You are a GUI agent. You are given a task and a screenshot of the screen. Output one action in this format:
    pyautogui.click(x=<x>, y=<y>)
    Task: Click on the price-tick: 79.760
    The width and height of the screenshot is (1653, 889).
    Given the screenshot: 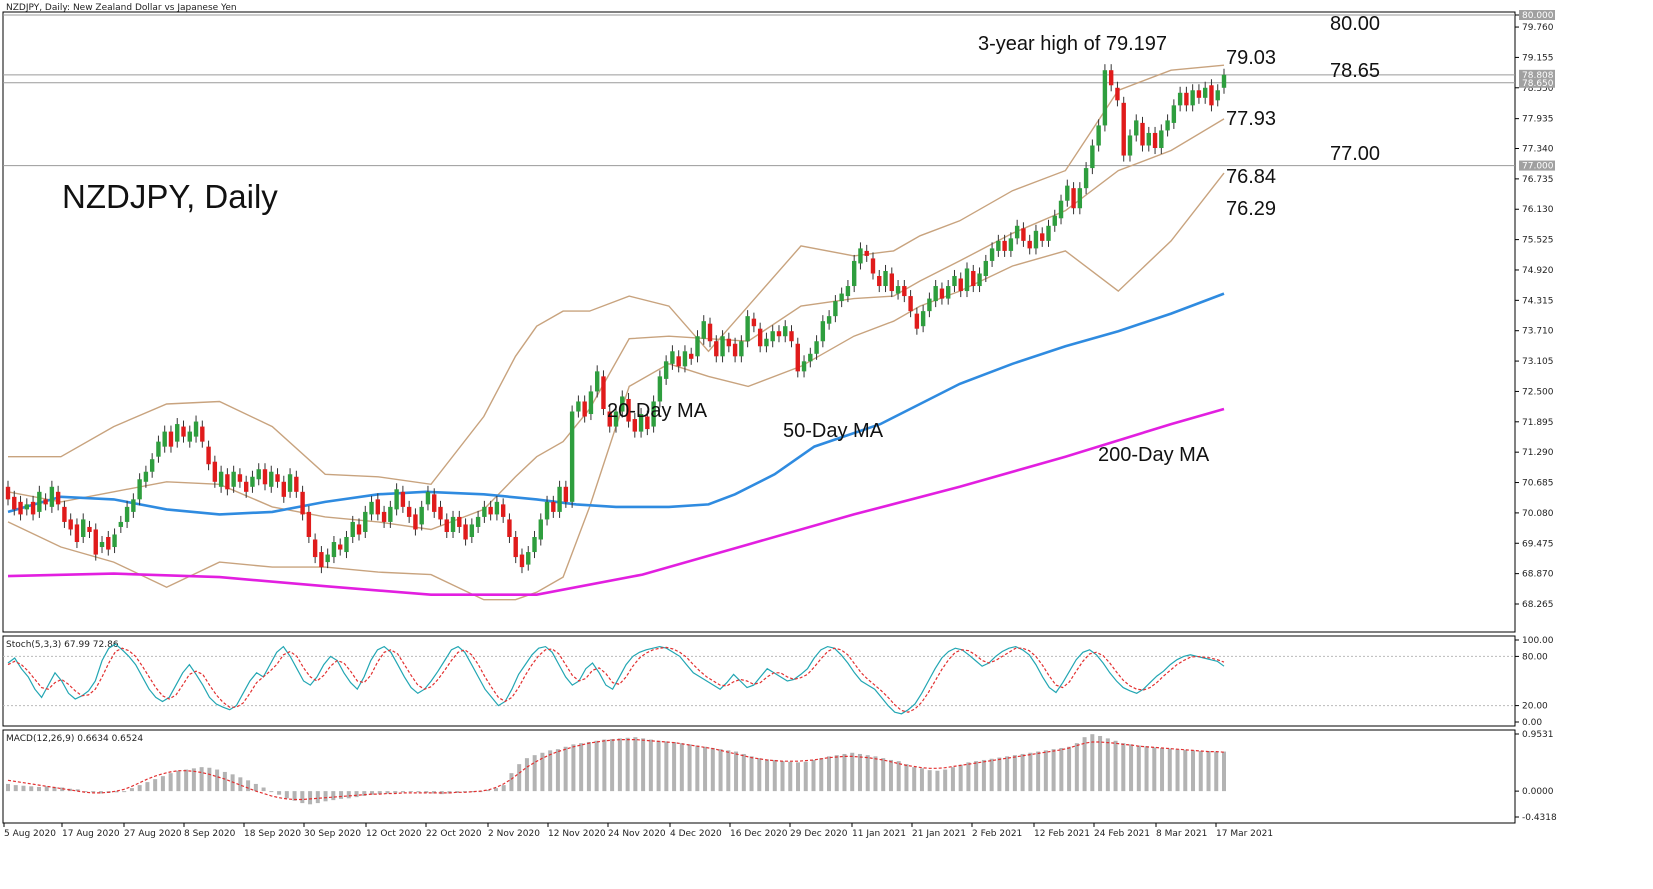 What is the action you would take?
    pyautogui.click(x=1538, y=28)
    